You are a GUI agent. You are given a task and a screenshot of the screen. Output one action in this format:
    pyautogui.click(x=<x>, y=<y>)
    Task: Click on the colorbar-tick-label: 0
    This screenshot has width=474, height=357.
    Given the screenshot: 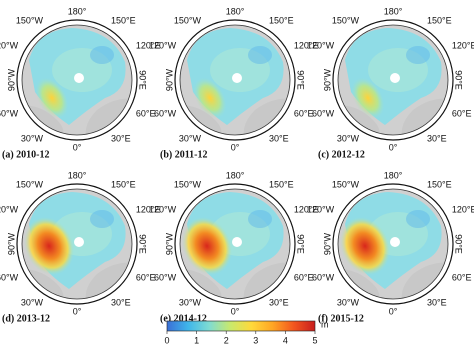 What is the action you would take?
    pyautogui.click(x=166, y=340)
    